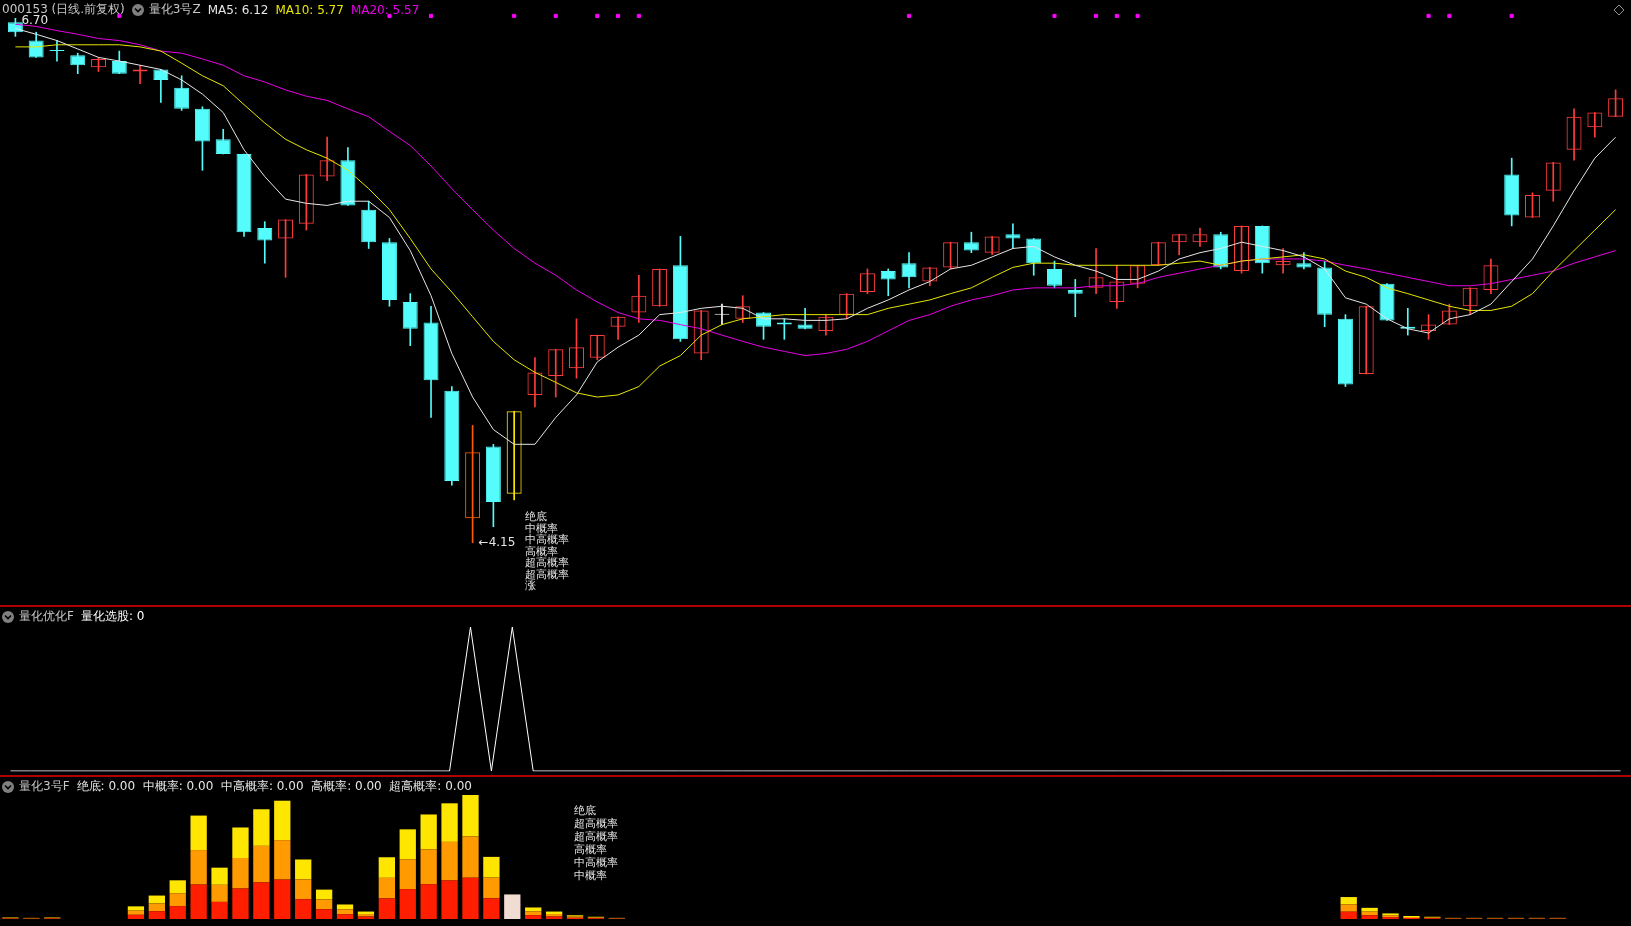 This screenshot has height=926, width=1631. I want to click on chart-title: 000153 (日线.前复权), so click(63, 8).